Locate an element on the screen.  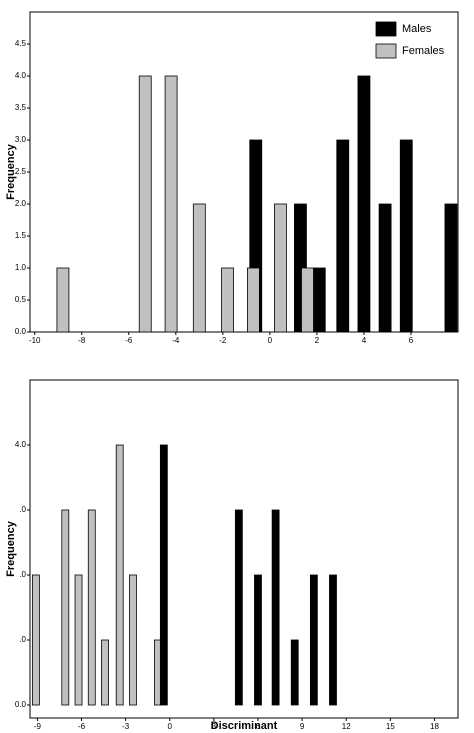
x-tick-label: -2 is located at coordinates (223, 340).